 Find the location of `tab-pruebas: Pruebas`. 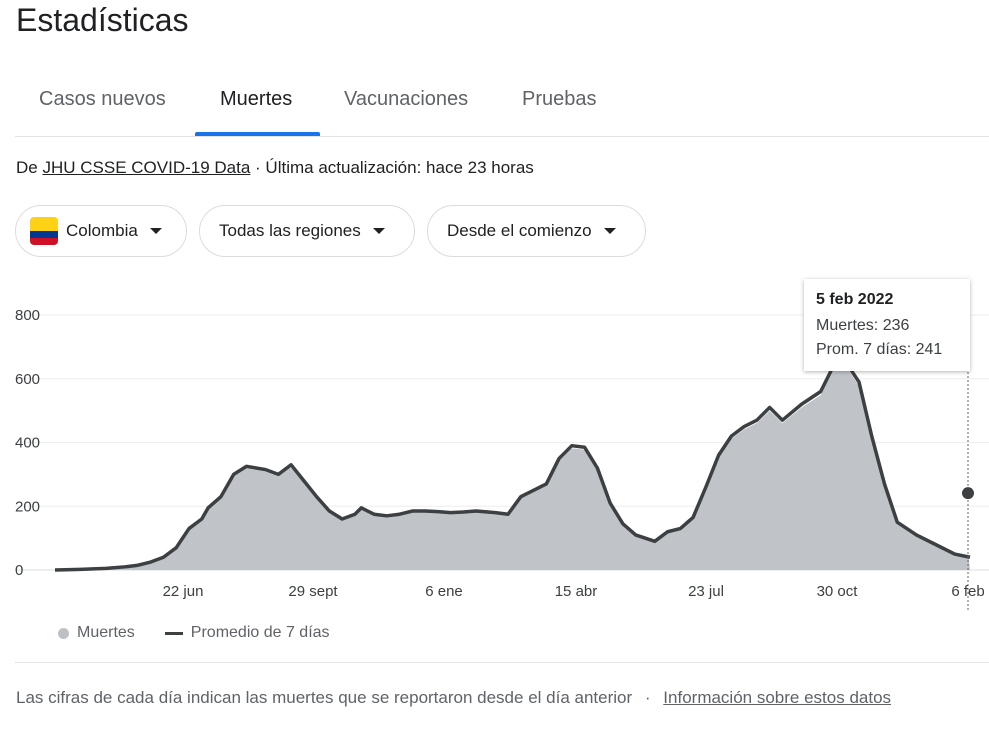

tab-pruebas: Pruebas is located at coordinates (559, 99).